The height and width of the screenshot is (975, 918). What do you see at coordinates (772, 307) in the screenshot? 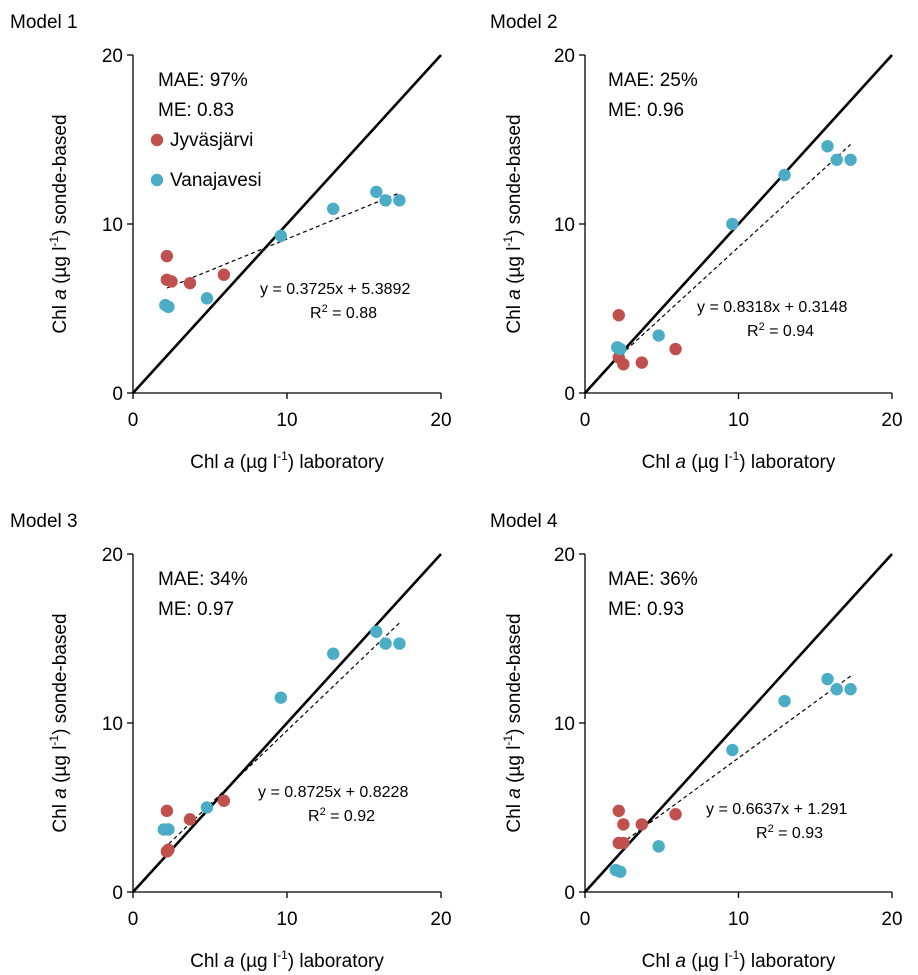
I see `trendline-equation: y = 0.8318x + 0.3148` at bounding box center [772, 307].